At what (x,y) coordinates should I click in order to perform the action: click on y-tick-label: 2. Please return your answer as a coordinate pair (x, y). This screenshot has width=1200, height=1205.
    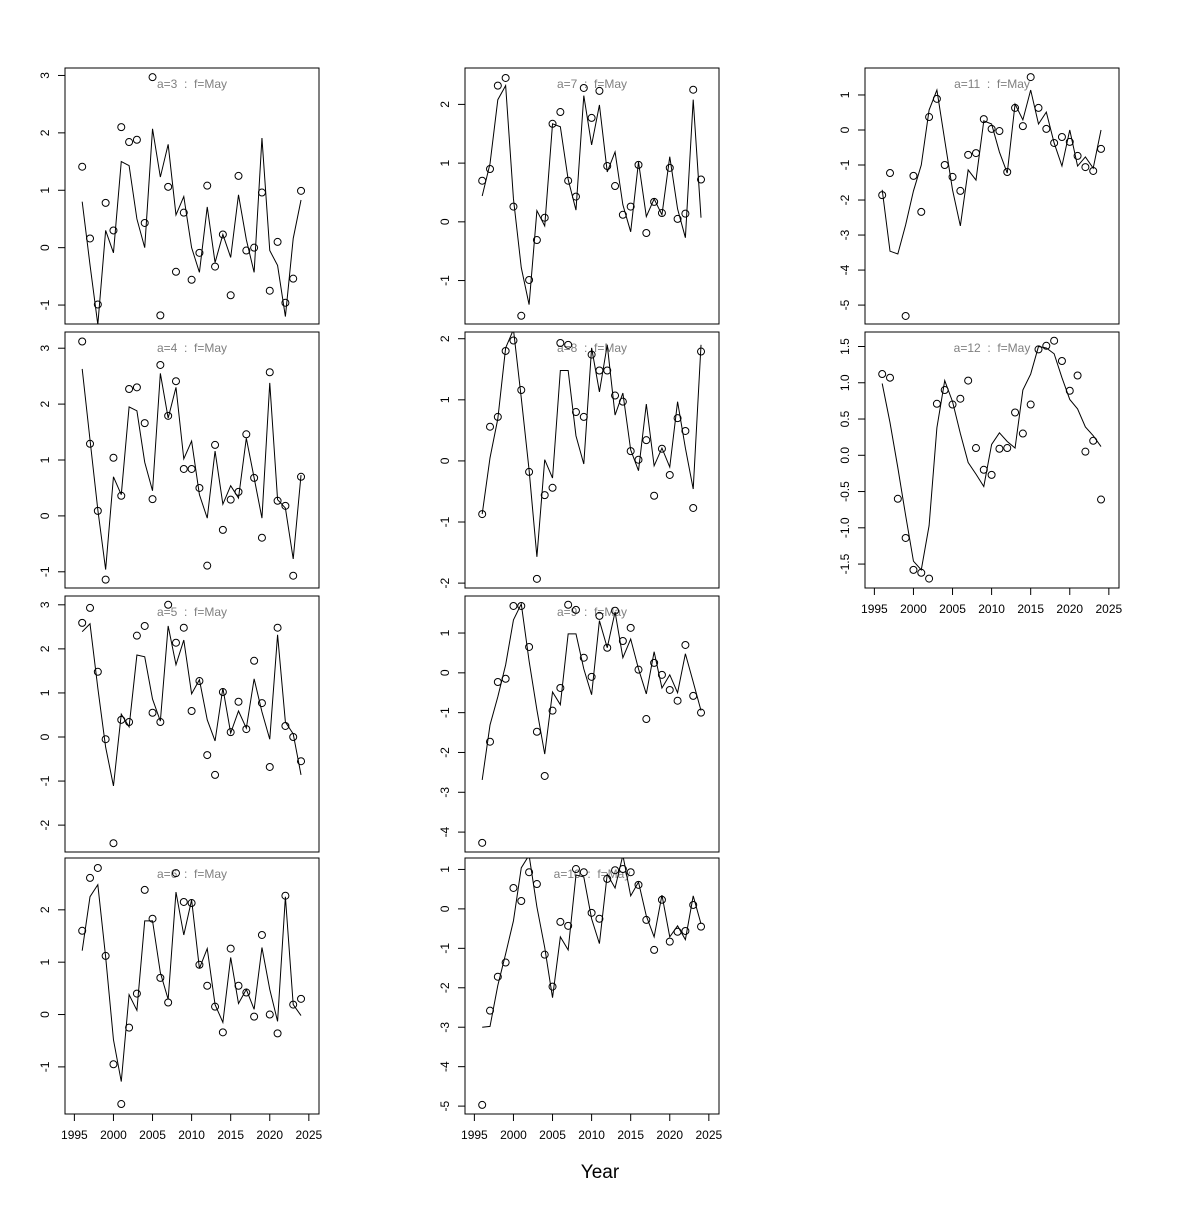
    Looking at the image, I should click on (45, 132).